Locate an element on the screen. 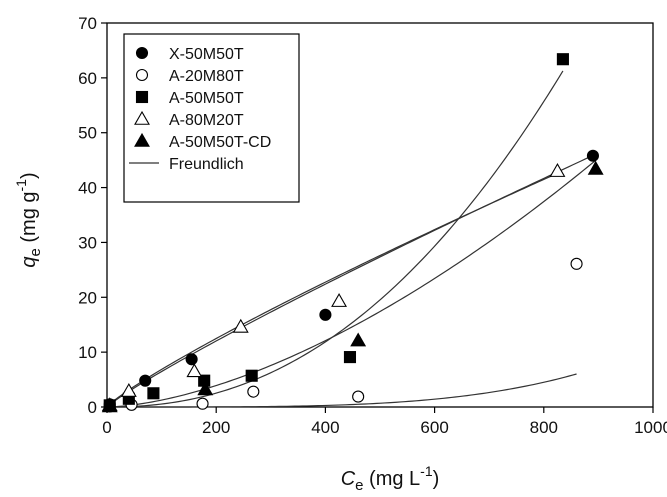 The width and height of the screenshot is (667, 497). legend-label: A-80M20T is located at coordinates (206, 120).